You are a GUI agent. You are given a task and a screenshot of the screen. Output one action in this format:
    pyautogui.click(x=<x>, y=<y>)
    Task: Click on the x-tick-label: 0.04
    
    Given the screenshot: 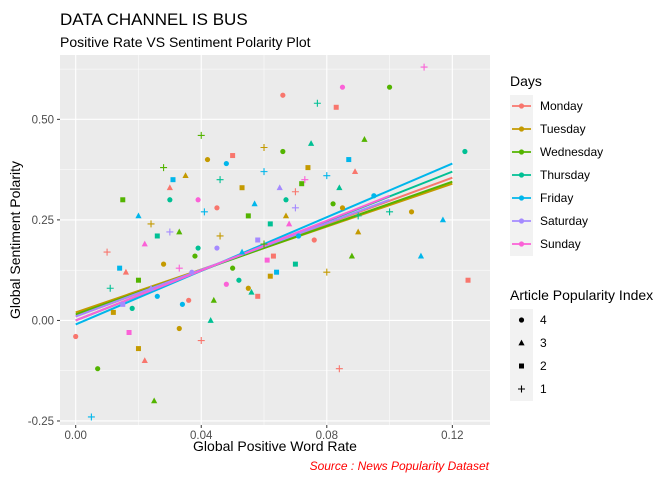 What is the action you would take?
    pyautogui.click(x=201, y=436)
    